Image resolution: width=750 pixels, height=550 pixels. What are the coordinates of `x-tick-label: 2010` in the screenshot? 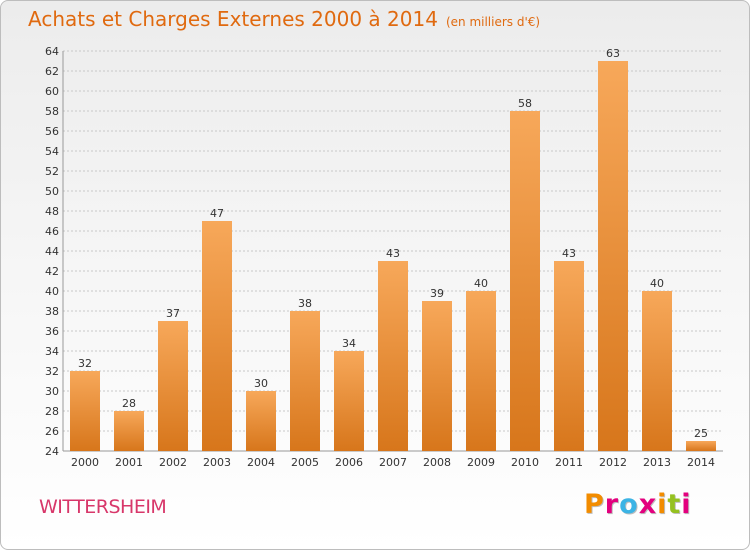 It's located at (525, 462).